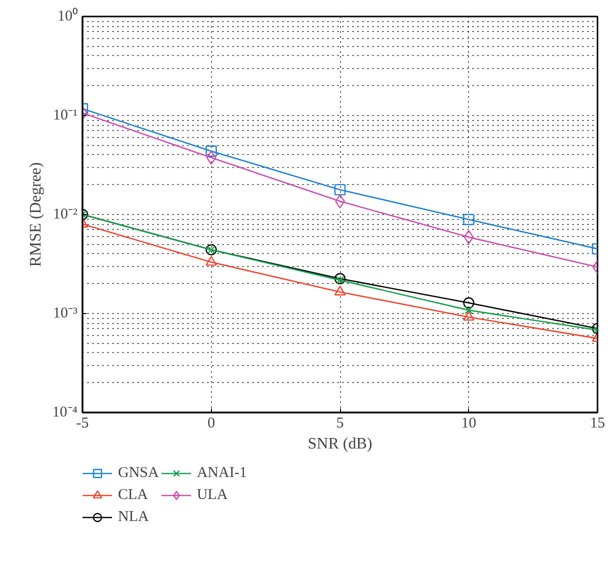 This screenshot has width=610, height=569. I want to click on y-tick-label: 10⁻¹, so click(65, 116).